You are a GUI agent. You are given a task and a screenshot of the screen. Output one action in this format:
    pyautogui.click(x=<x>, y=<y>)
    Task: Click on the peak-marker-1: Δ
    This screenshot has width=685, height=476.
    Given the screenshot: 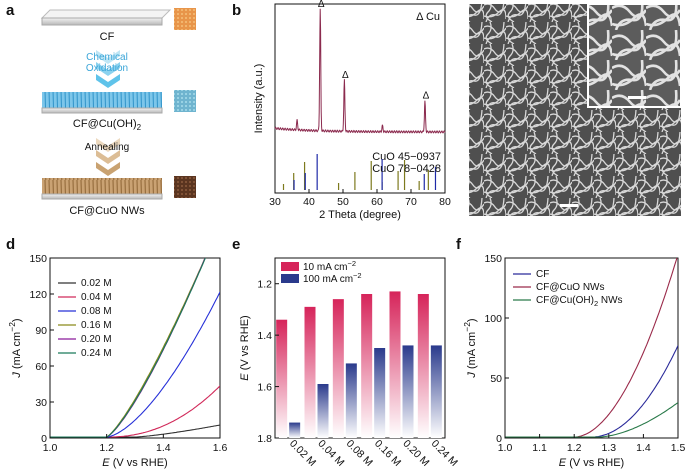 What is the action you would take?
    pyautogui.click(x=345, y=75)
    